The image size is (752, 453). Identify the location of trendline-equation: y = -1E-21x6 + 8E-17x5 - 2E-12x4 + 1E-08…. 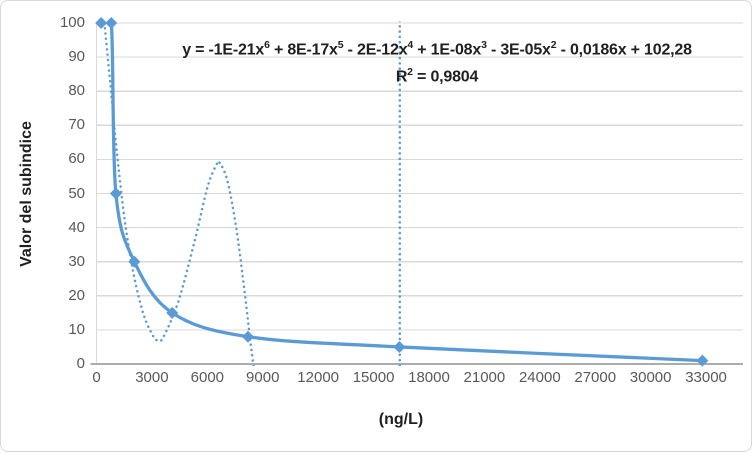
(437, 49).